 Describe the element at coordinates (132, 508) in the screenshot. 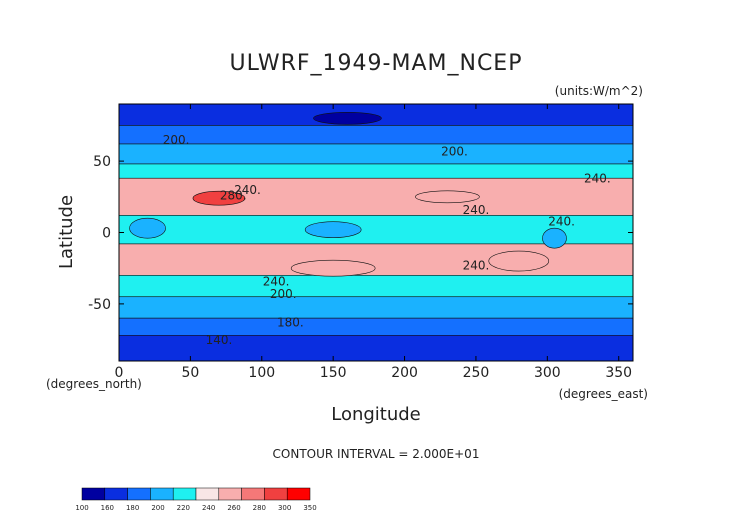

I see `colorbar-tick-label: 180` at that location.